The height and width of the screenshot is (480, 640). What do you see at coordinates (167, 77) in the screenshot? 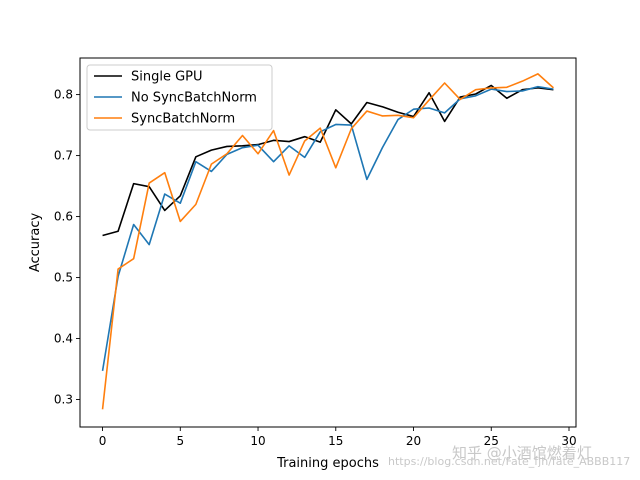
I see `legend-label-0: Single GPU` at bounding box center [167, 77].